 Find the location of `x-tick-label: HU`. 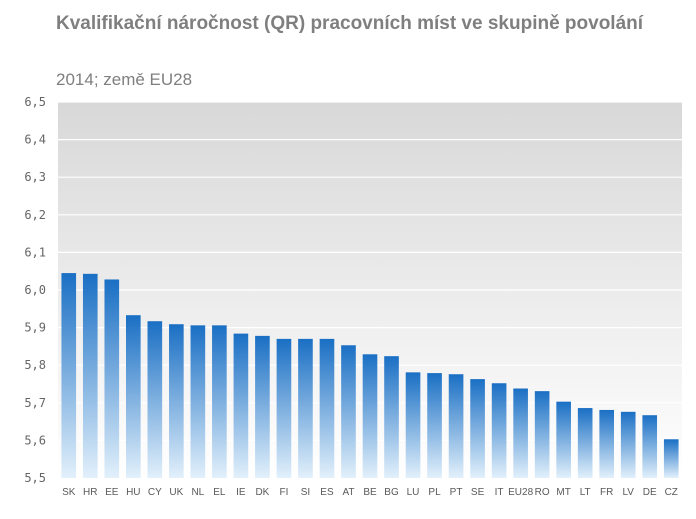

x-tick-label: HU is located at coordinates (133, 492).